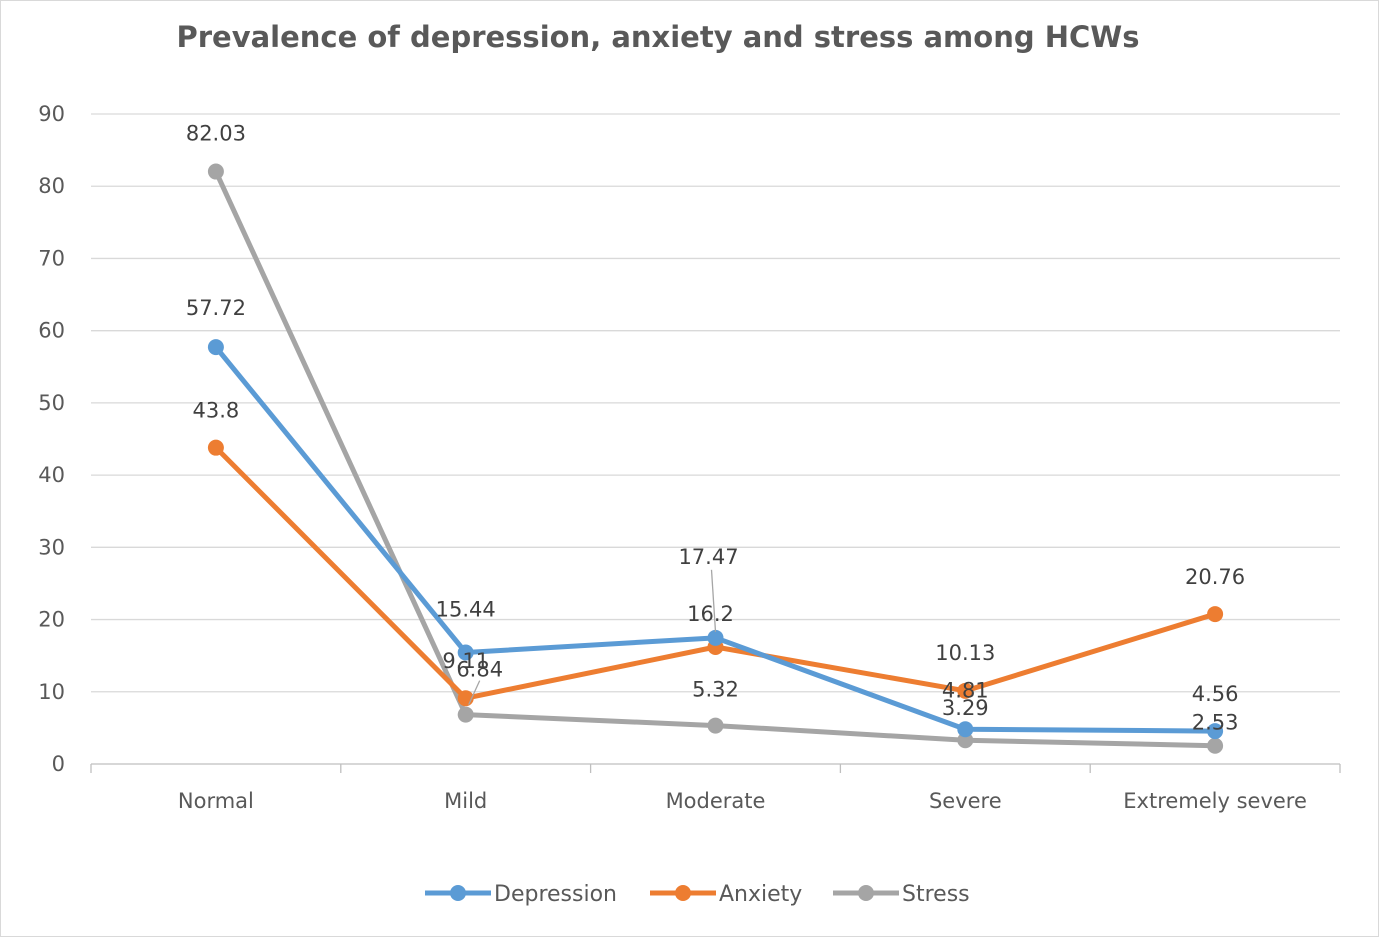 The image size is (1379, 937). What do you see at coordinates (1215, 801) in the screenshot?
I see `x-tick-label: Extremely severe` at bounding box center [1215, 801].